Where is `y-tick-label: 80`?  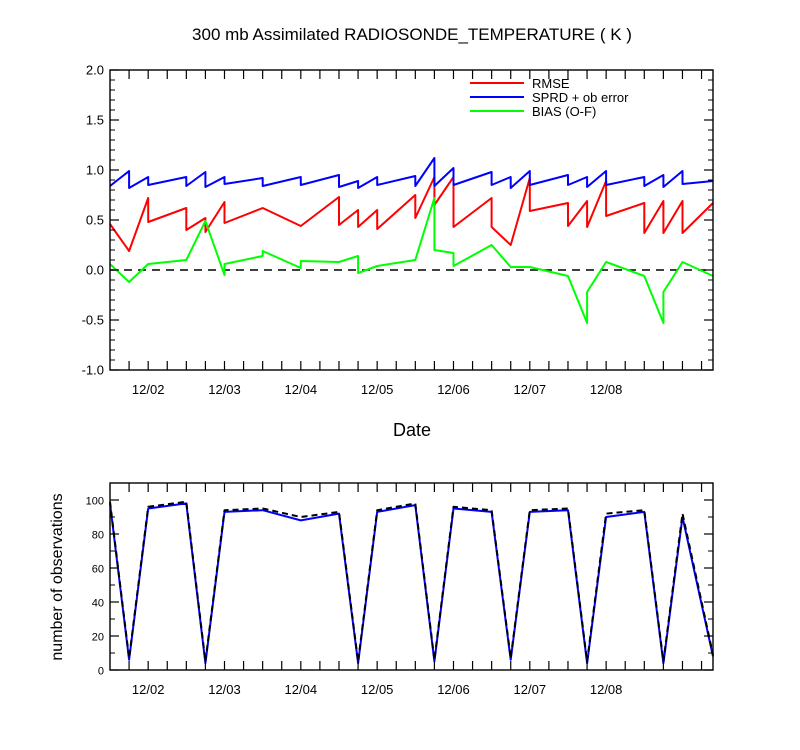
y-tick-label: 80 is located at coordinates (98, 536).